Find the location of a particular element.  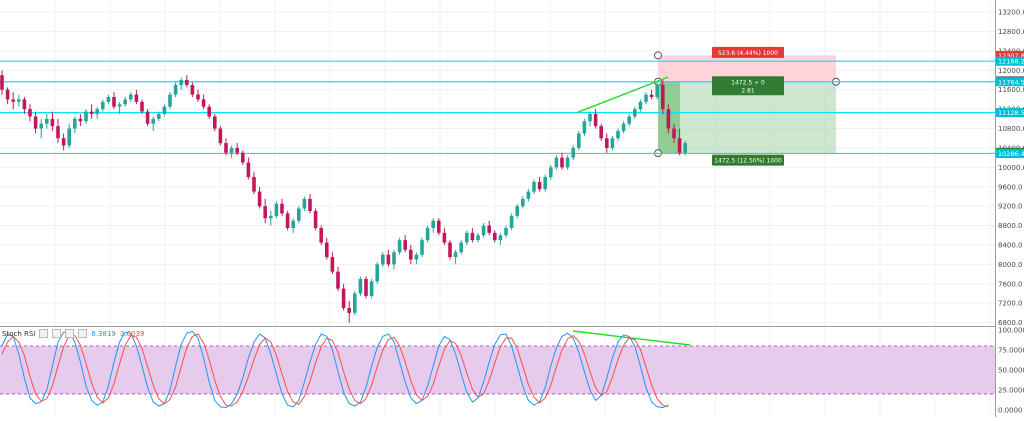

target-label-box is located at coordinates (748, 160).